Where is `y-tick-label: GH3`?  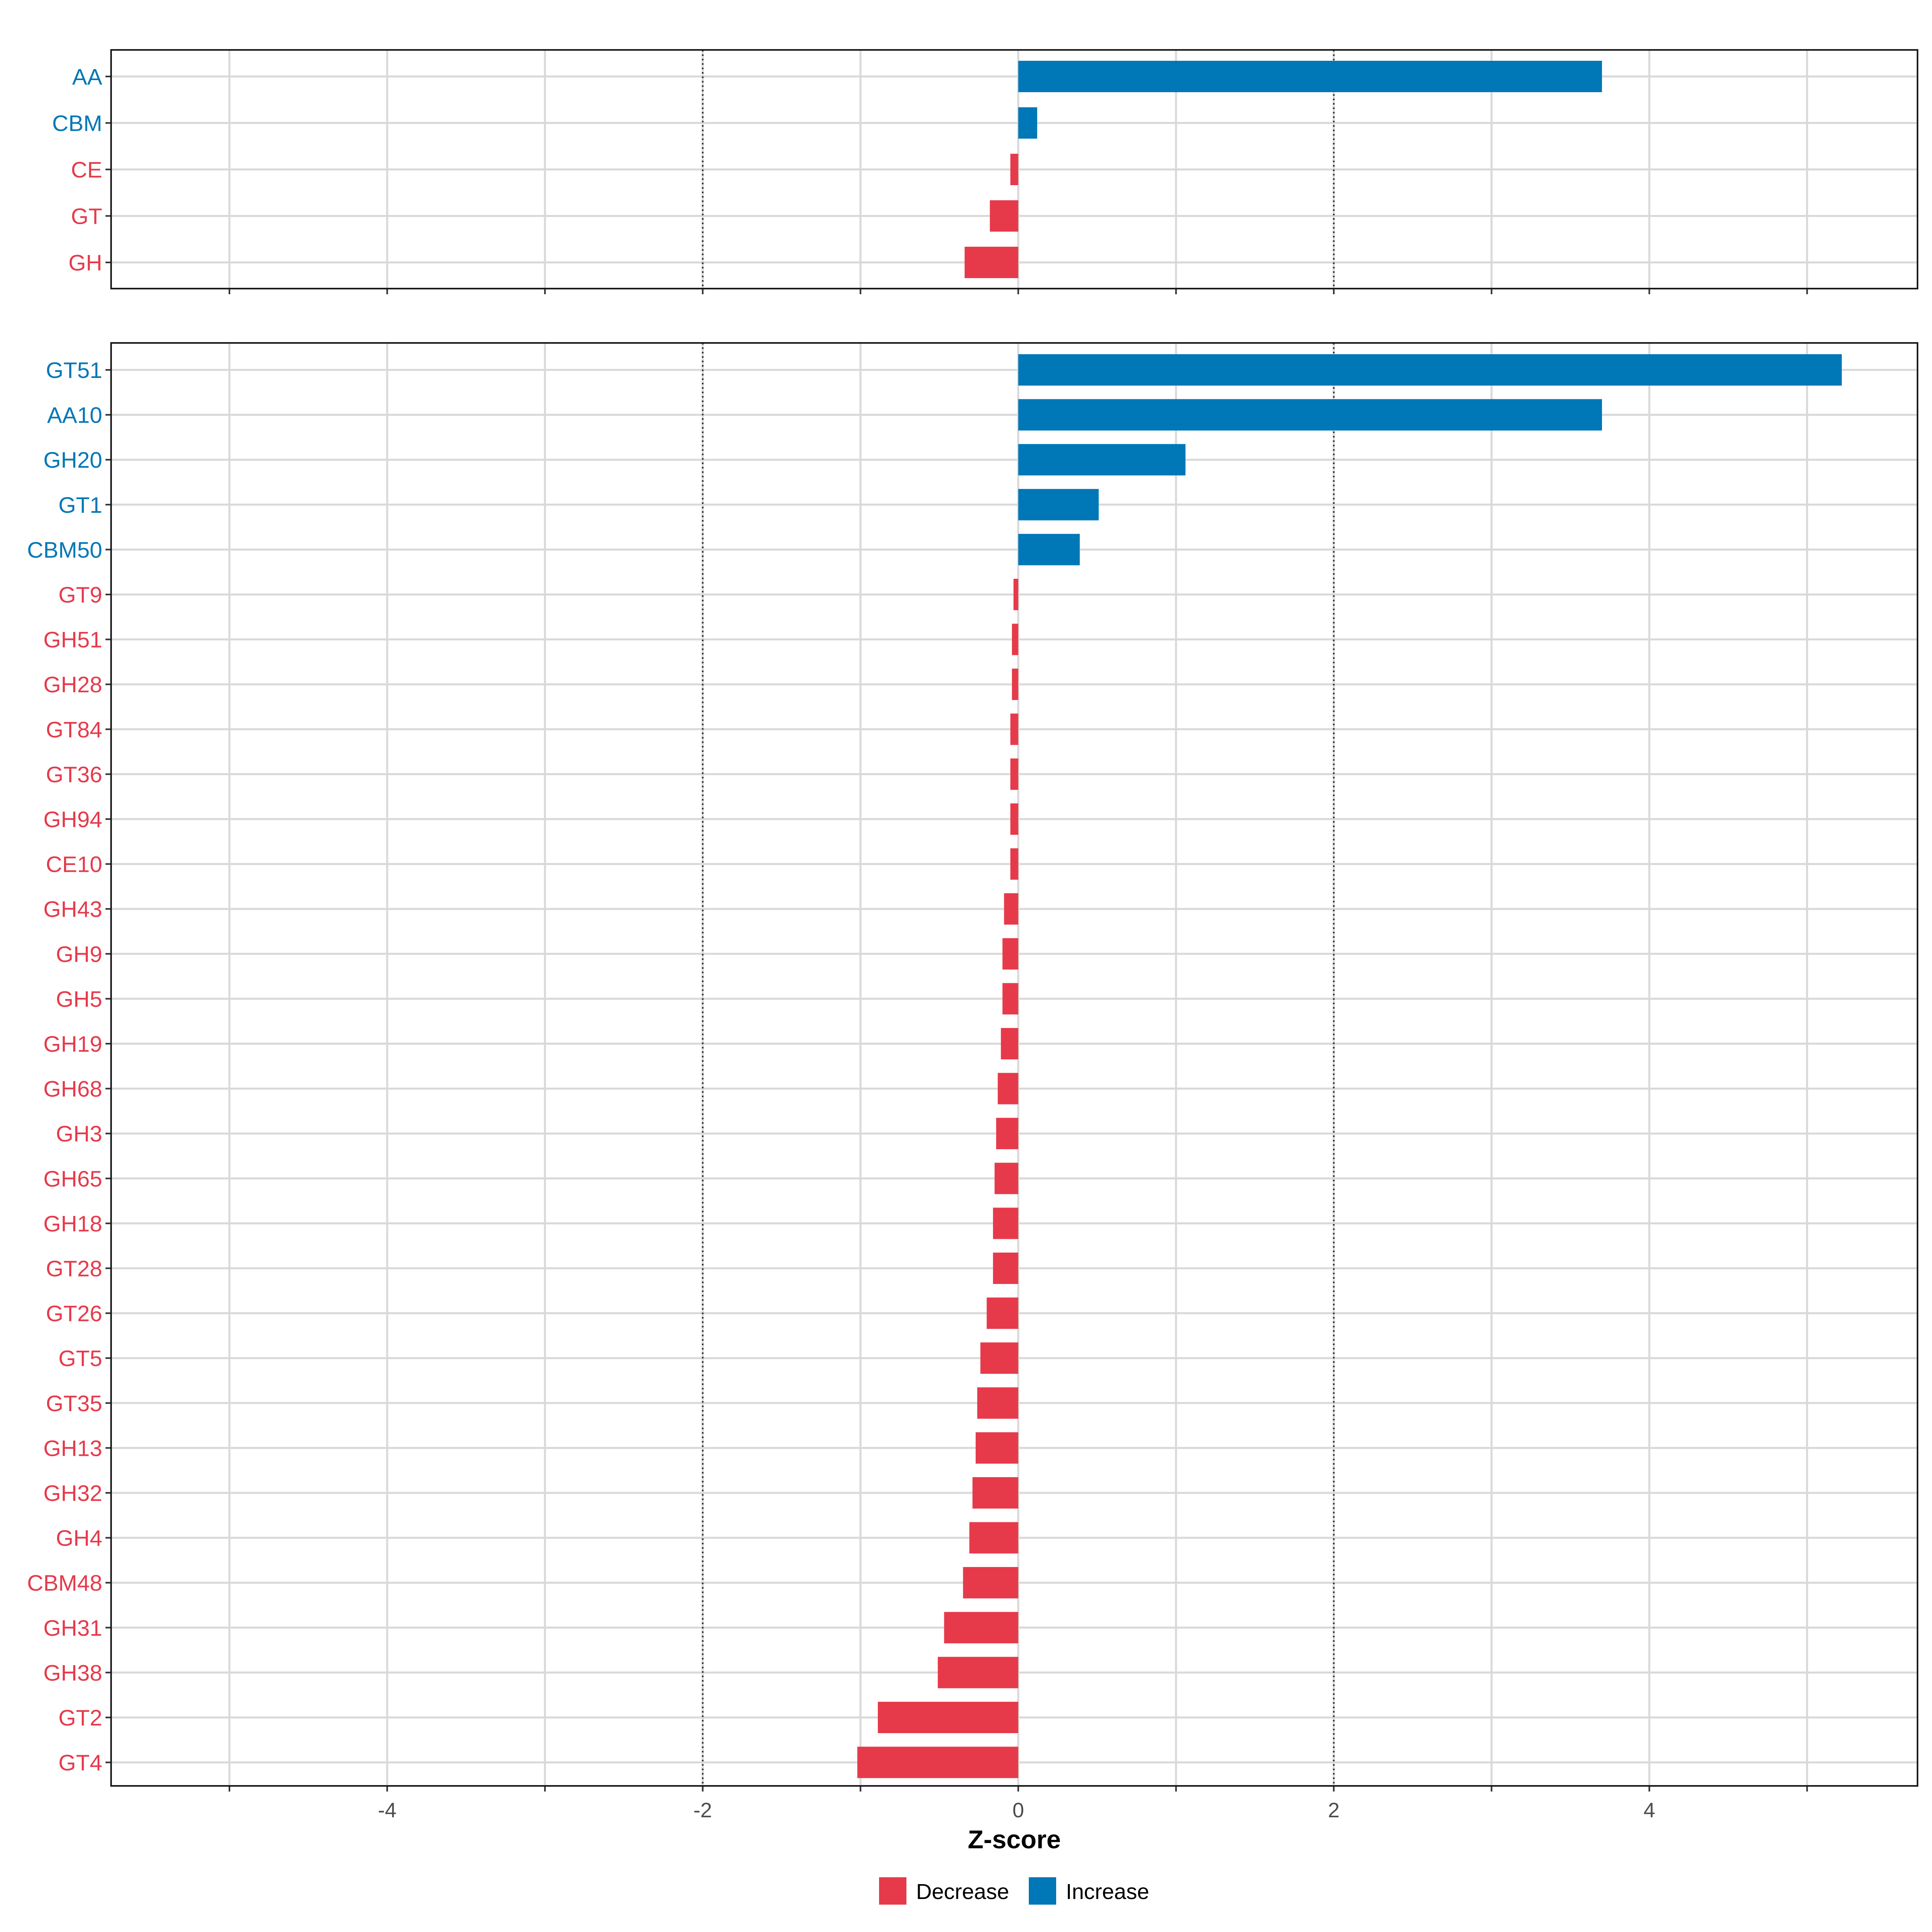
y-tick-label: GH3 is located at coordinates (79, 1133).